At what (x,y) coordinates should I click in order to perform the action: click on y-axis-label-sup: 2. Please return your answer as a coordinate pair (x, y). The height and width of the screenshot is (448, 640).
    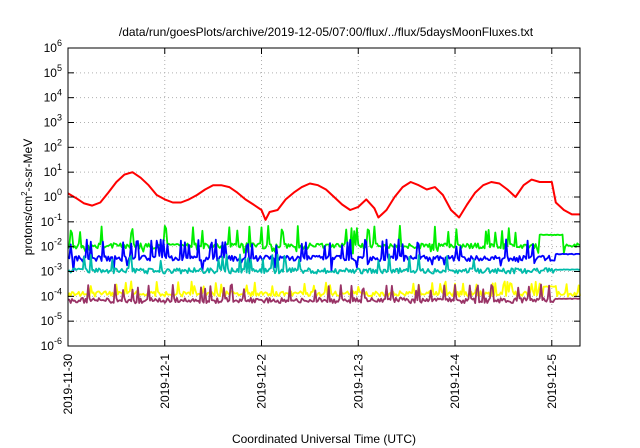
    Looking at the image, I should click on (24, 193).